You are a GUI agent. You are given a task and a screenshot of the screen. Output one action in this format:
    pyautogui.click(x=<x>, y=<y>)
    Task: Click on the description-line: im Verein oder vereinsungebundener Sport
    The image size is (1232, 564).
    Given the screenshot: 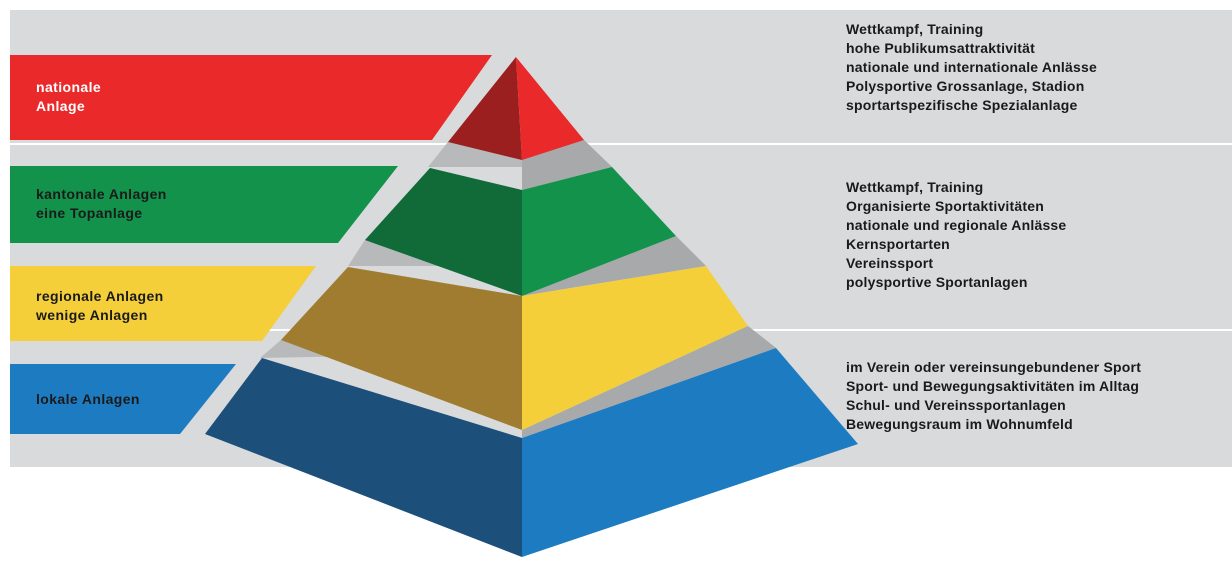 What is the action you would take?
    pyautogui.click(x=994, y=367)
    